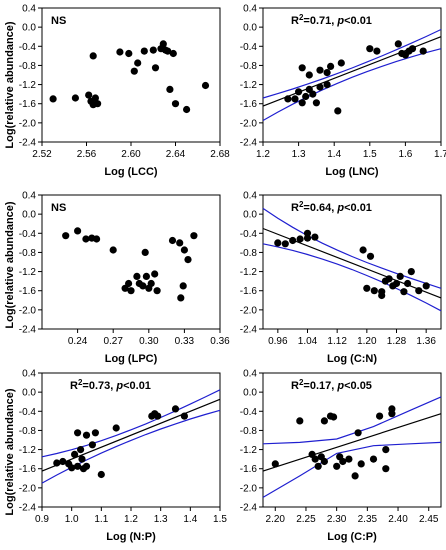 This screenshot has height=550, width=446. I want to click on x-tick-label: 0.27, so click(113, 341).